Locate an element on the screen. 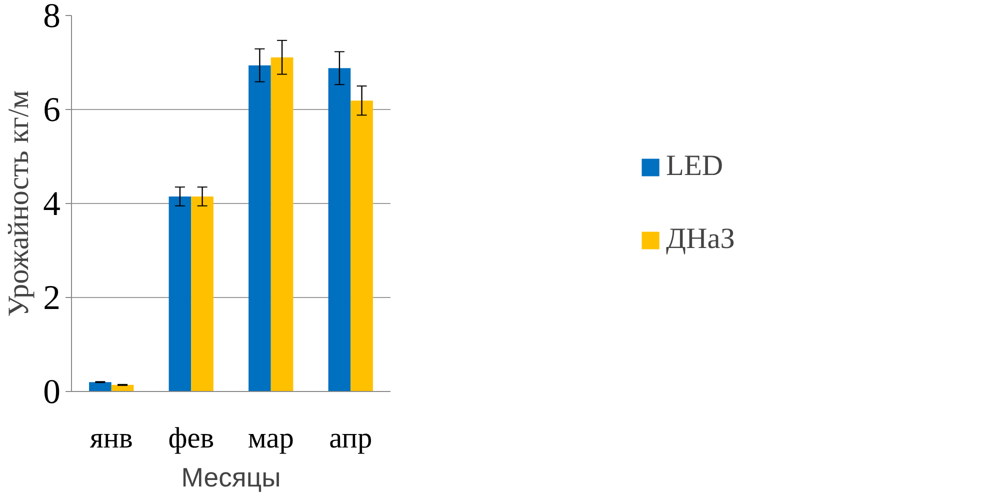 This screenshot has width=984, height=495. x-tick-label: мар is located at coordinates (271, 438).